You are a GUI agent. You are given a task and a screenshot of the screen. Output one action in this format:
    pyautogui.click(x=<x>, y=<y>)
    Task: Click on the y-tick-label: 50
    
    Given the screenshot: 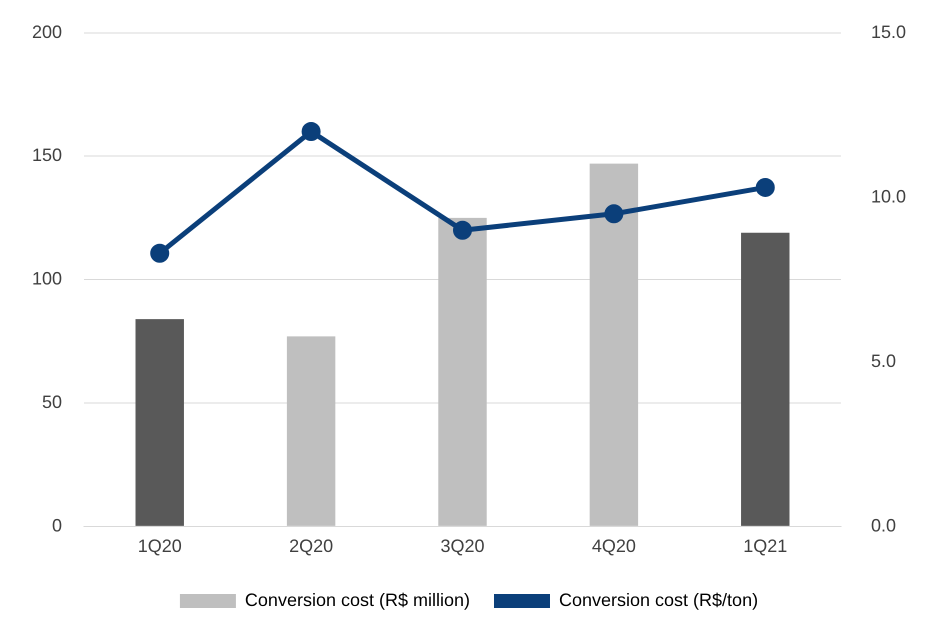 What is the action you would take?
    pyautogui.click(x=52, y=402)
    